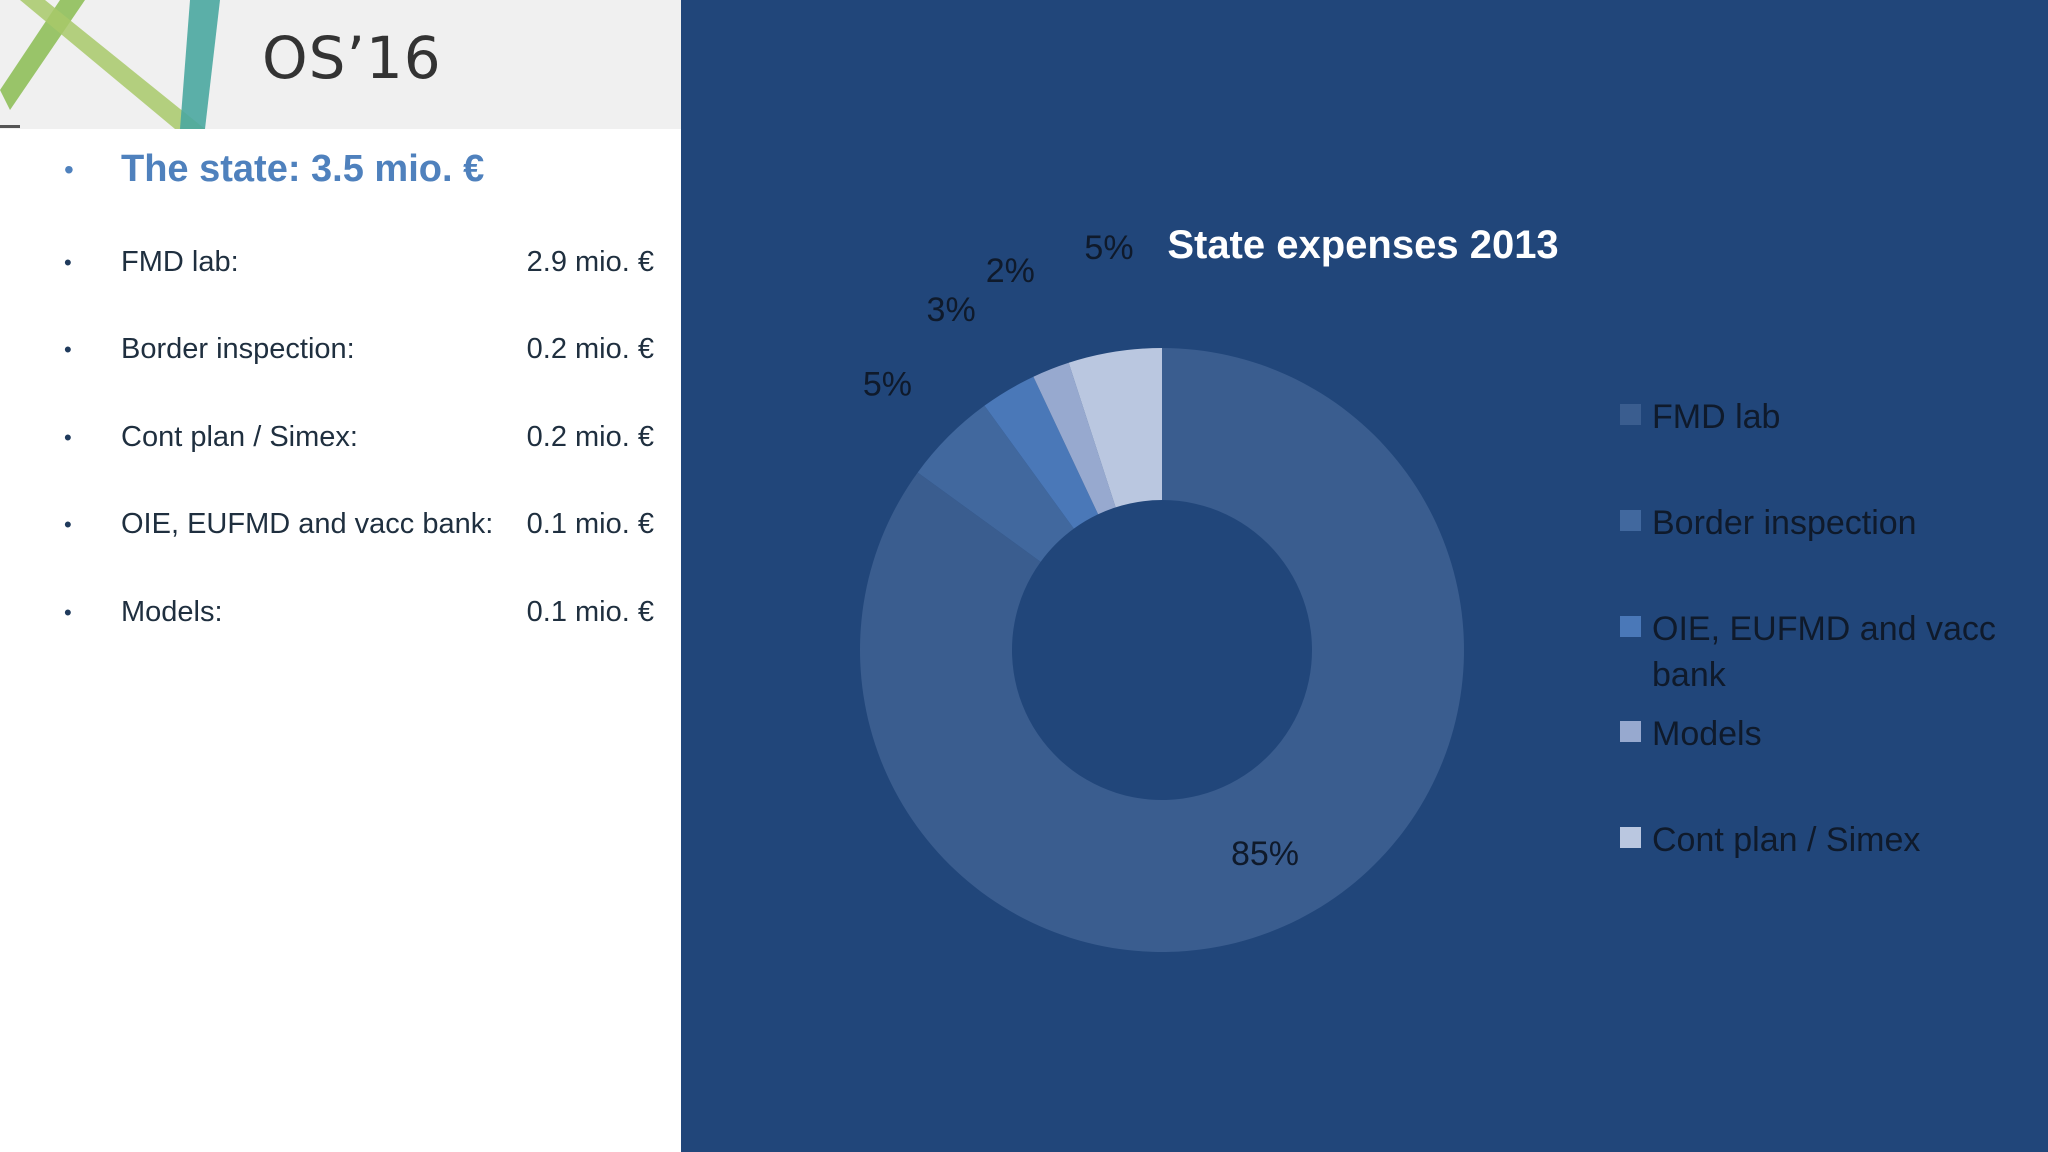 The height and width of the screenshot is (1152, 2048). What do you see at coordinates (340, 616) in the screenshot?
I see `list-item: • Models: 0.1 mio. €` at bounding box center [340, 616].